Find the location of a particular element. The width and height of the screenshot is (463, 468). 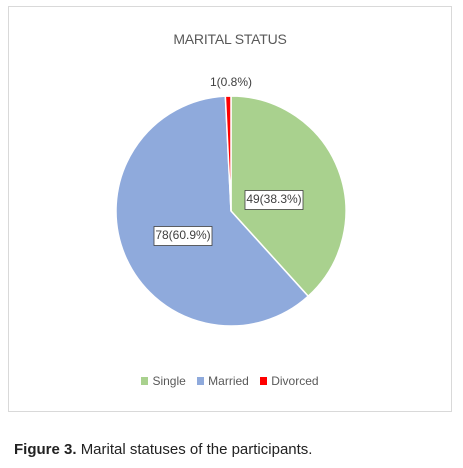

legend-label-single: Single is located at coordinates (169, 381).